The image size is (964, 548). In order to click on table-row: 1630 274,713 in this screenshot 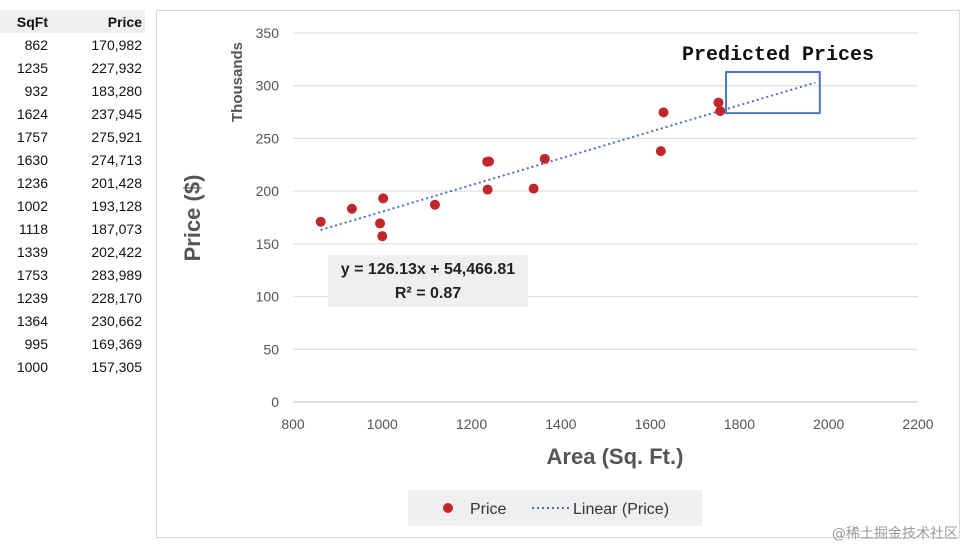, I will do `click(72, 159)`.